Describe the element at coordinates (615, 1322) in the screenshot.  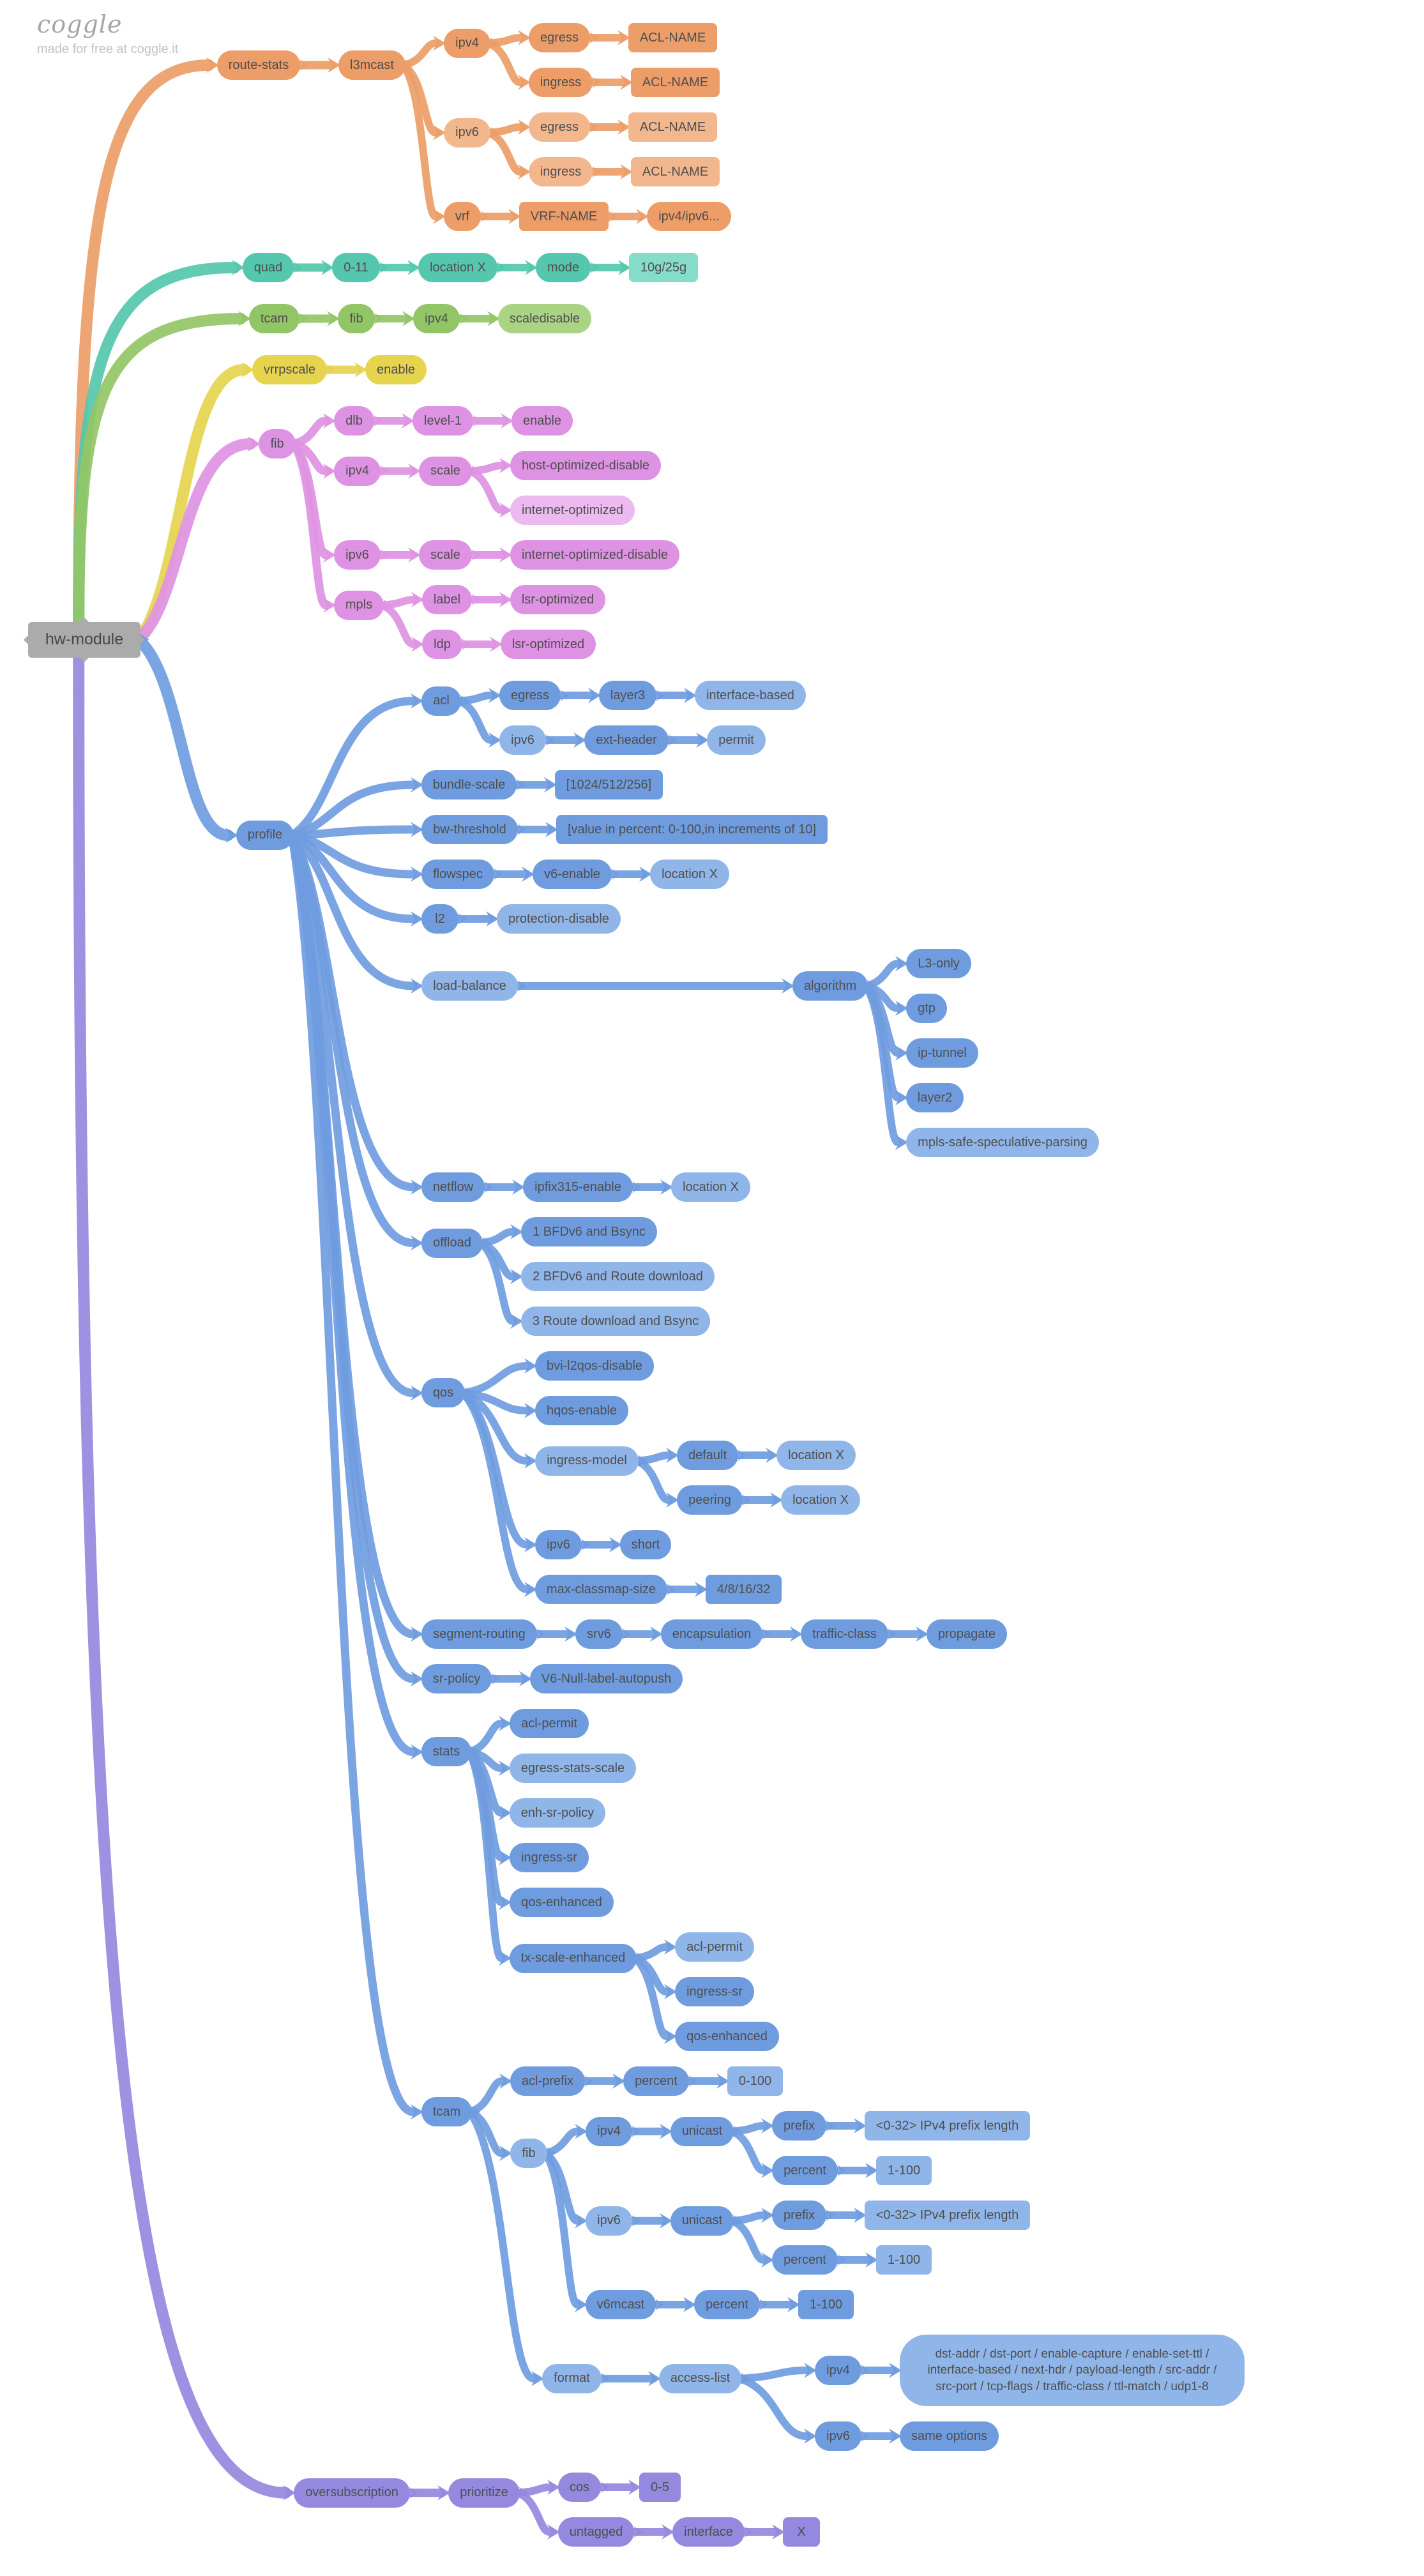
I see `node-3-route-download-and-bsync: 3 Route download and Bsync` at that location.